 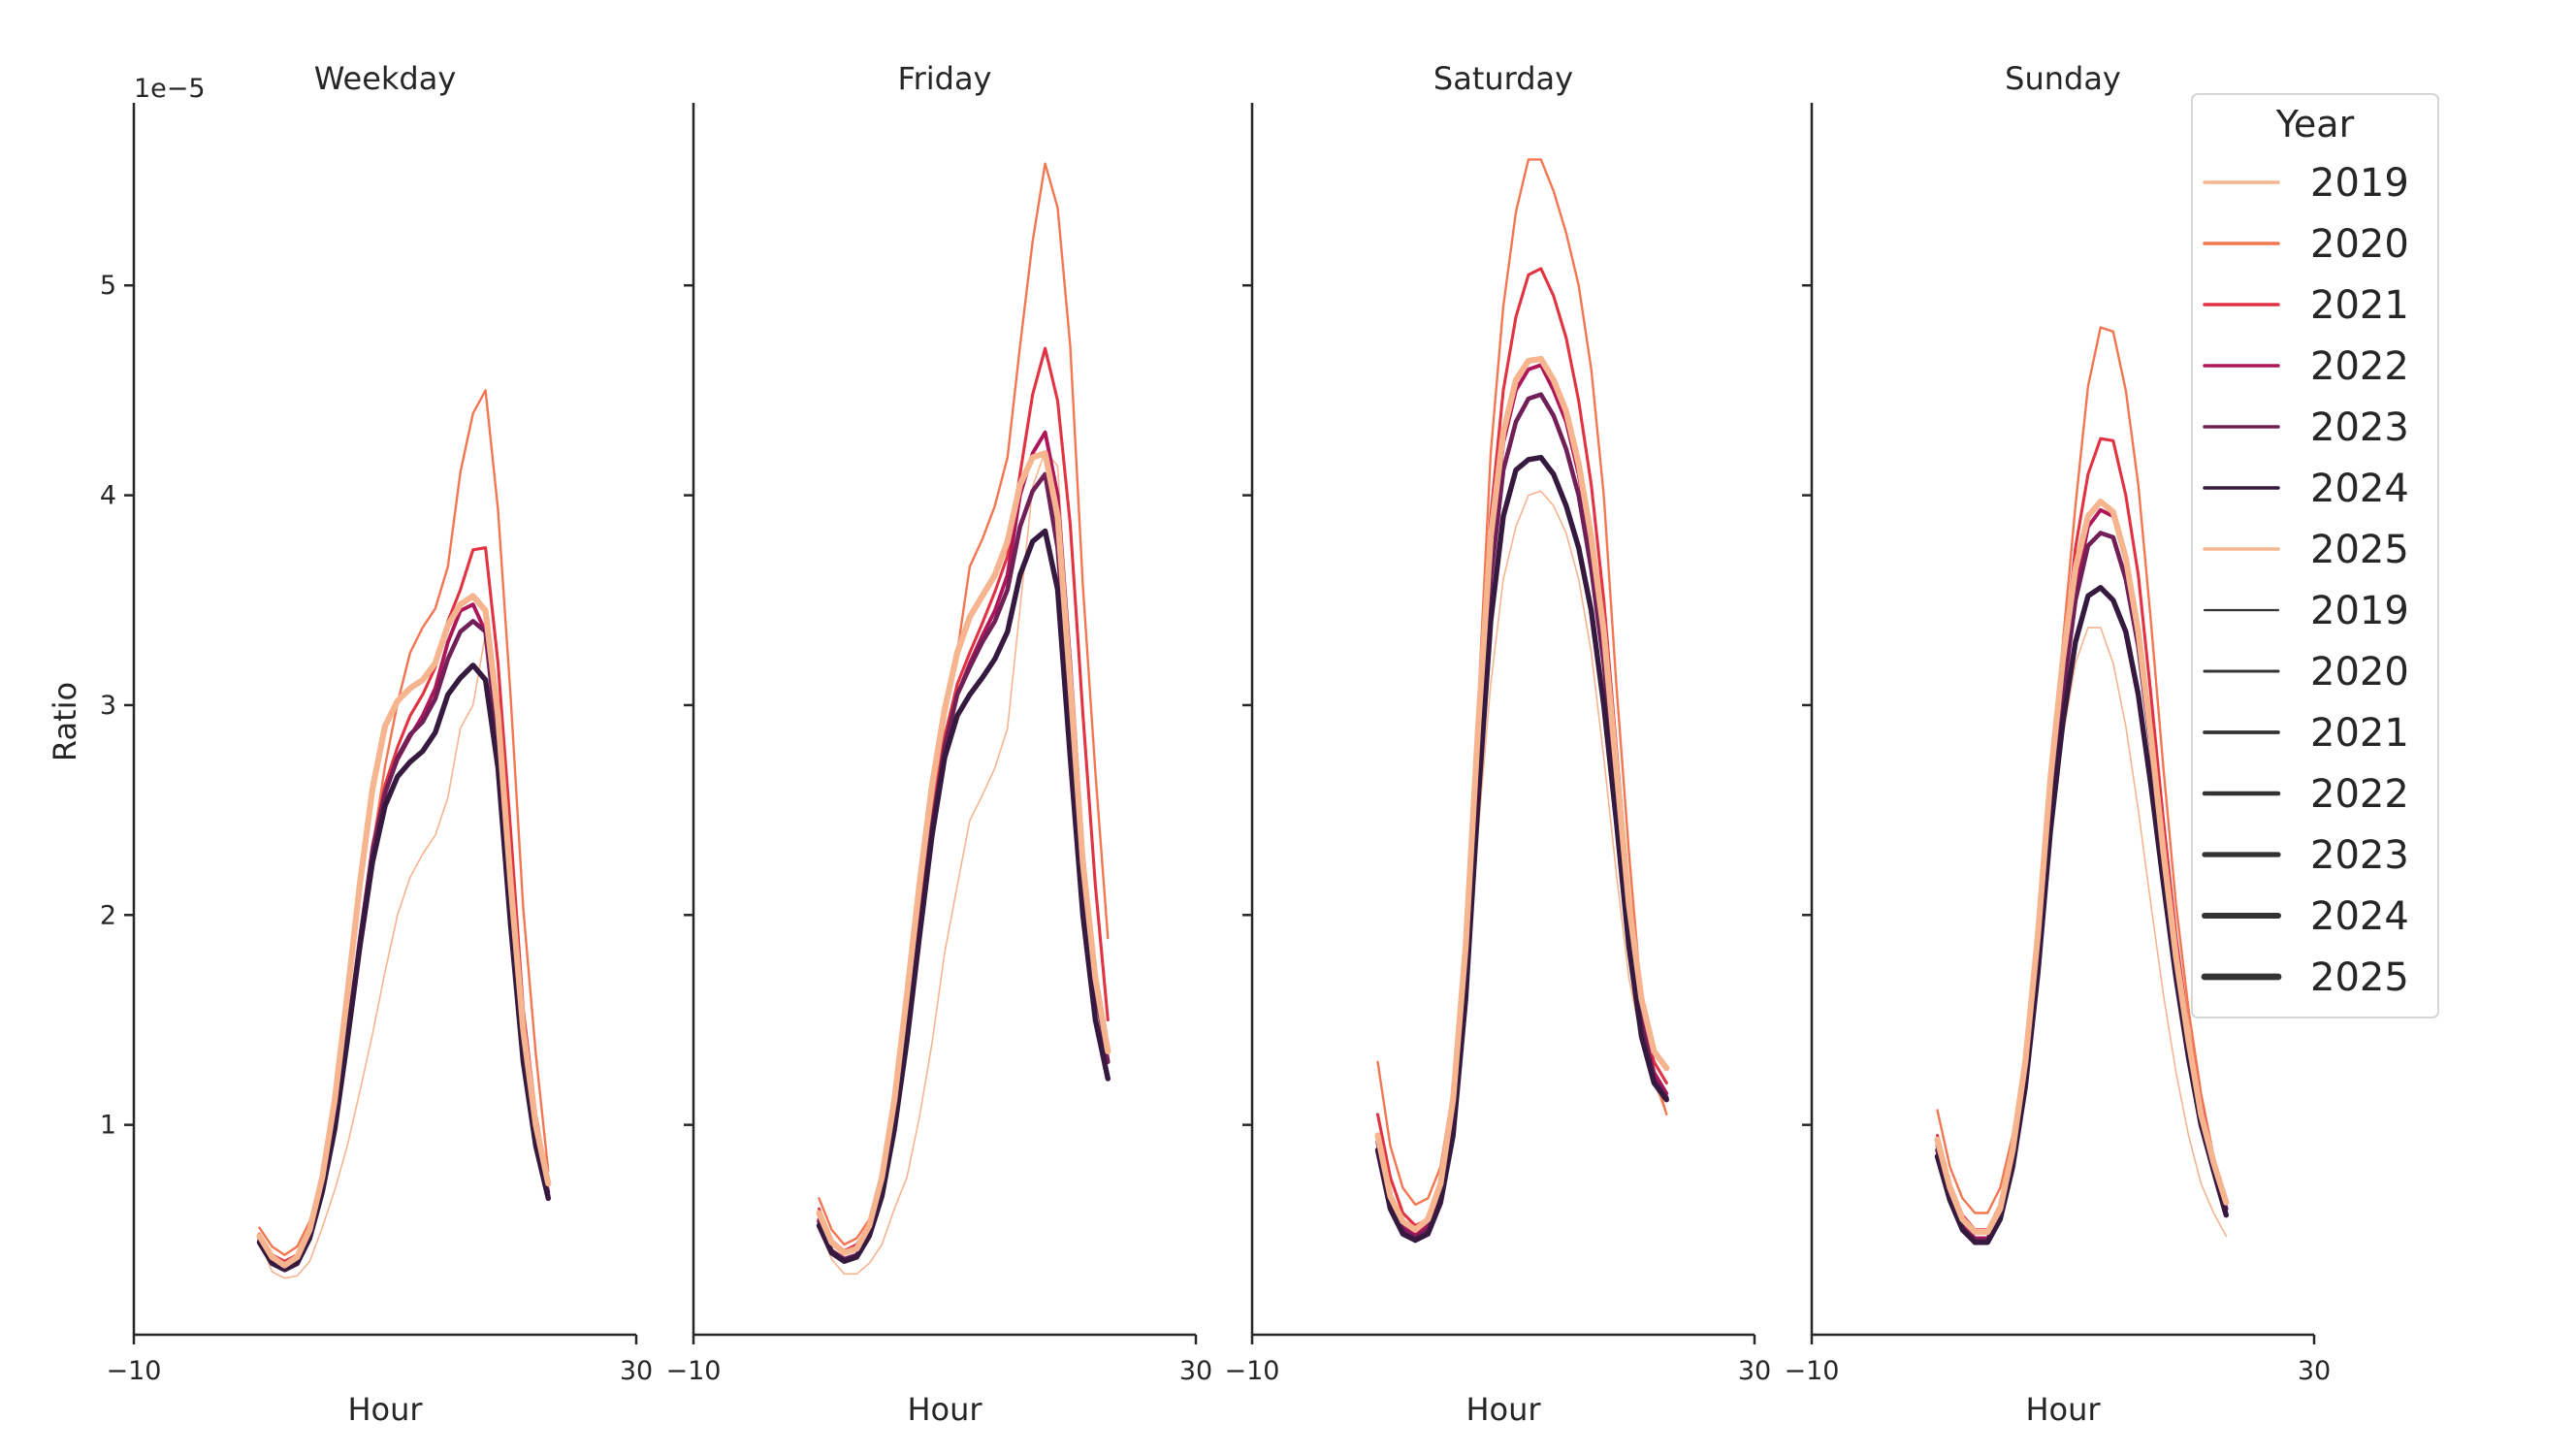 What do you see at coordinates (2306, 672) in the screenshot?
I see `legend-item-size-2020: 2020` at bounding box center [2306, 672].